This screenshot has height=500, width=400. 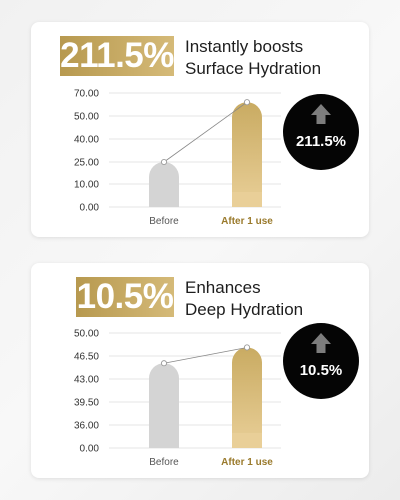 What do you see at coordinates (86, 185) in the screenshot?
I see `y-tick-label: 10.00` at bounding box center [86, 185].